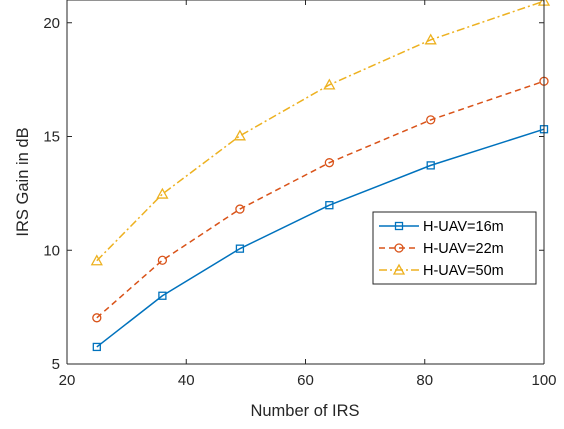 The image size is (564, 429). What do you see at coordinates (51, 250) in the screenshot?
I see `y-tick-label: 10` at bounding box center [51, 250].